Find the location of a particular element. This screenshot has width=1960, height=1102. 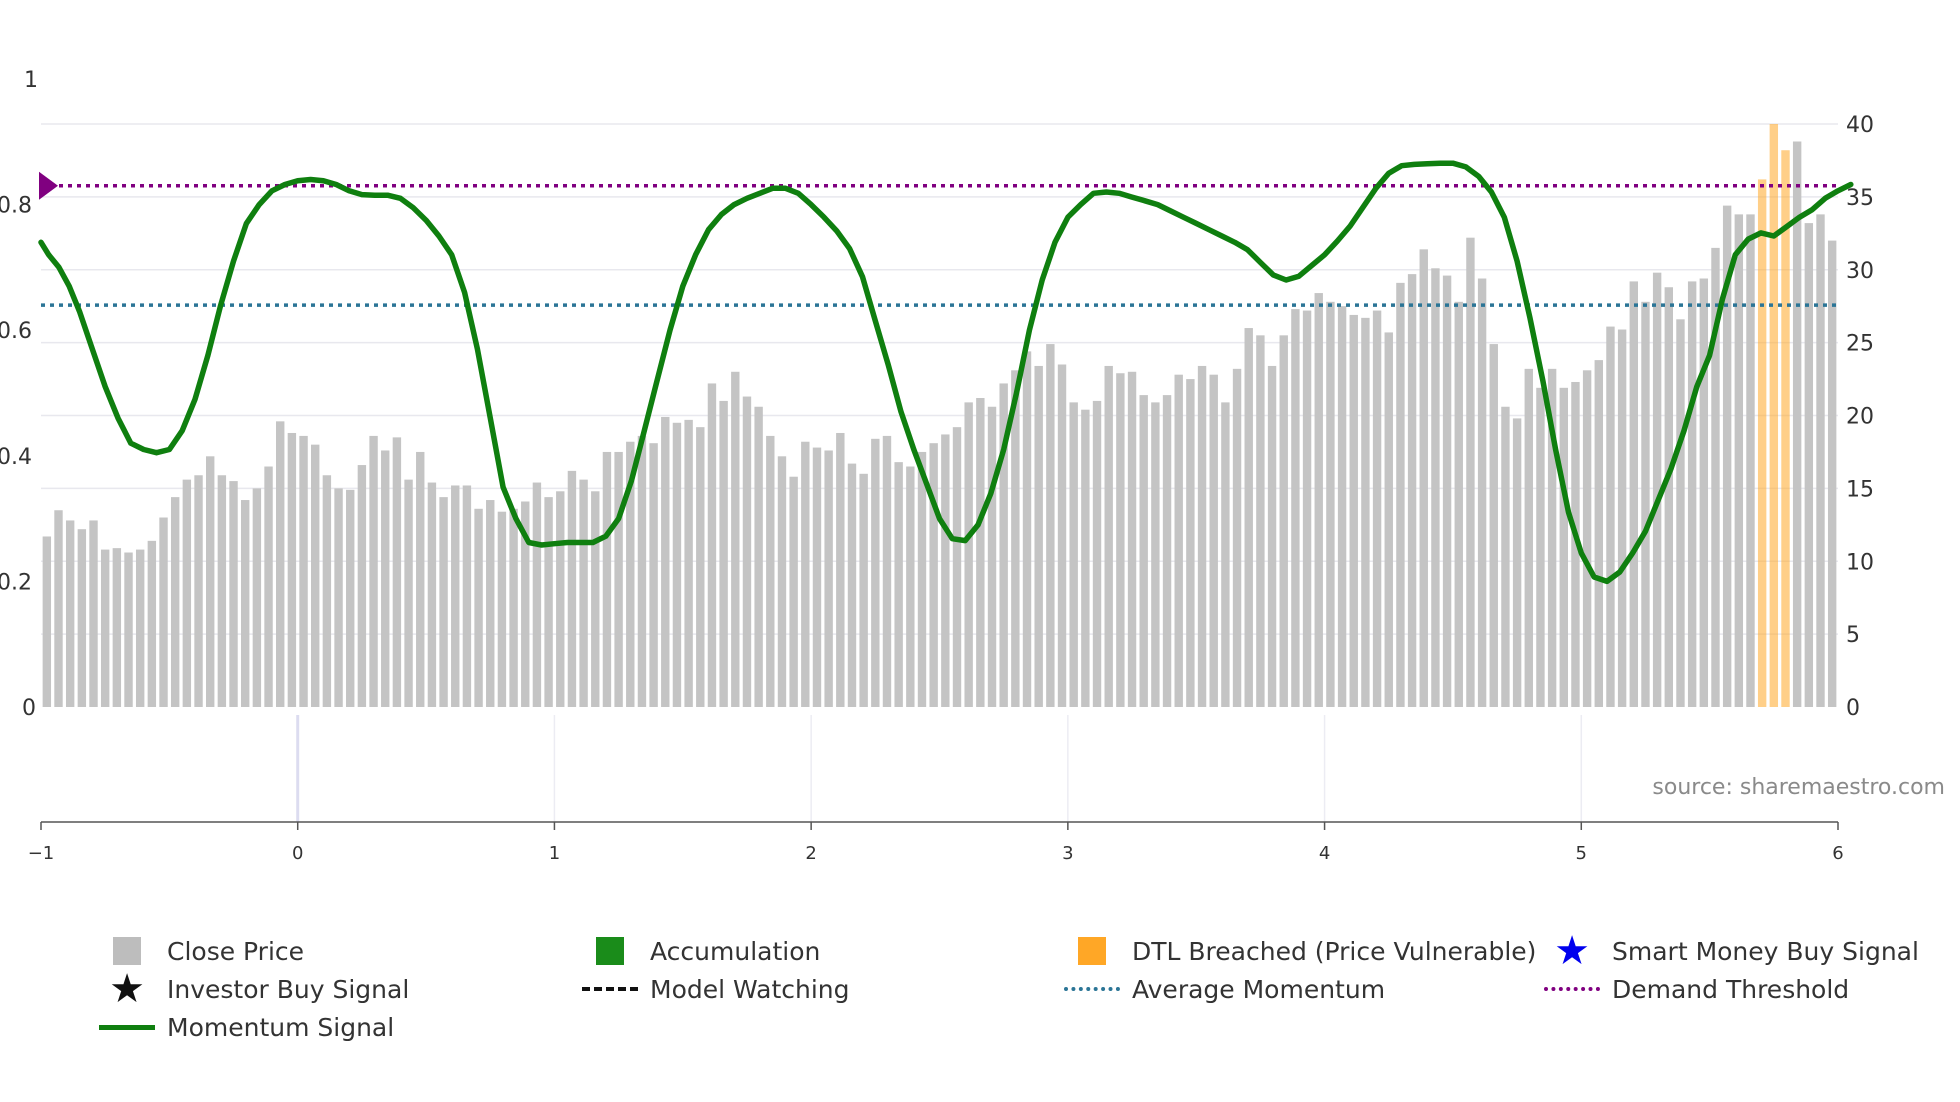

legend-label: Model Watching is located at coordinates (750, 989).